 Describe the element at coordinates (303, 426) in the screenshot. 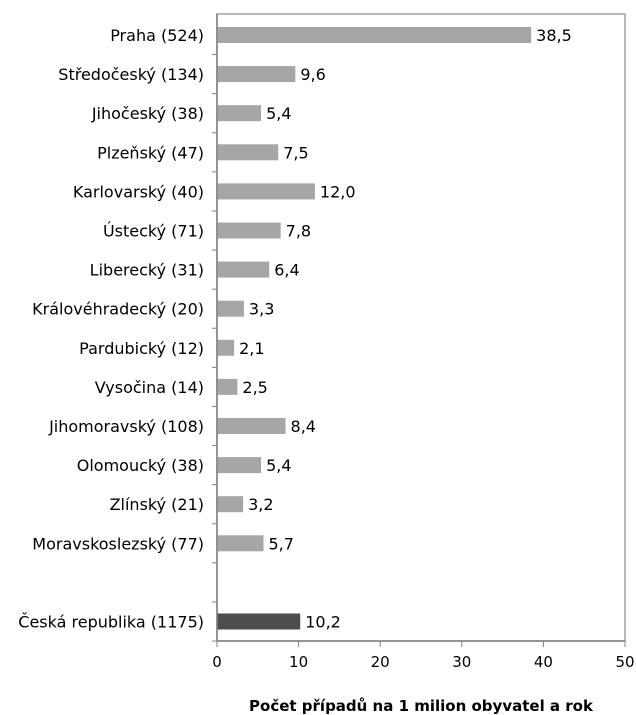

I see `data-label: 8,4` at that location.